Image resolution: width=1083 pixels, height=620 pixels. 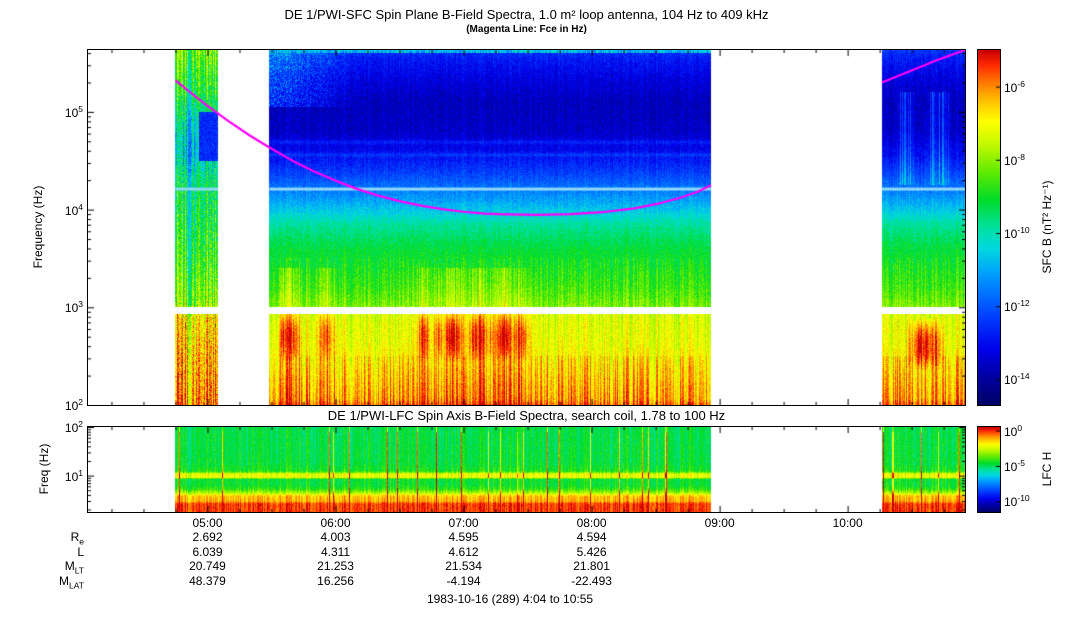 What do you see at coordinates (719, 523) in the screenshot?
I see `time-tick-label: 09:00` at bounding box center [719, 523].